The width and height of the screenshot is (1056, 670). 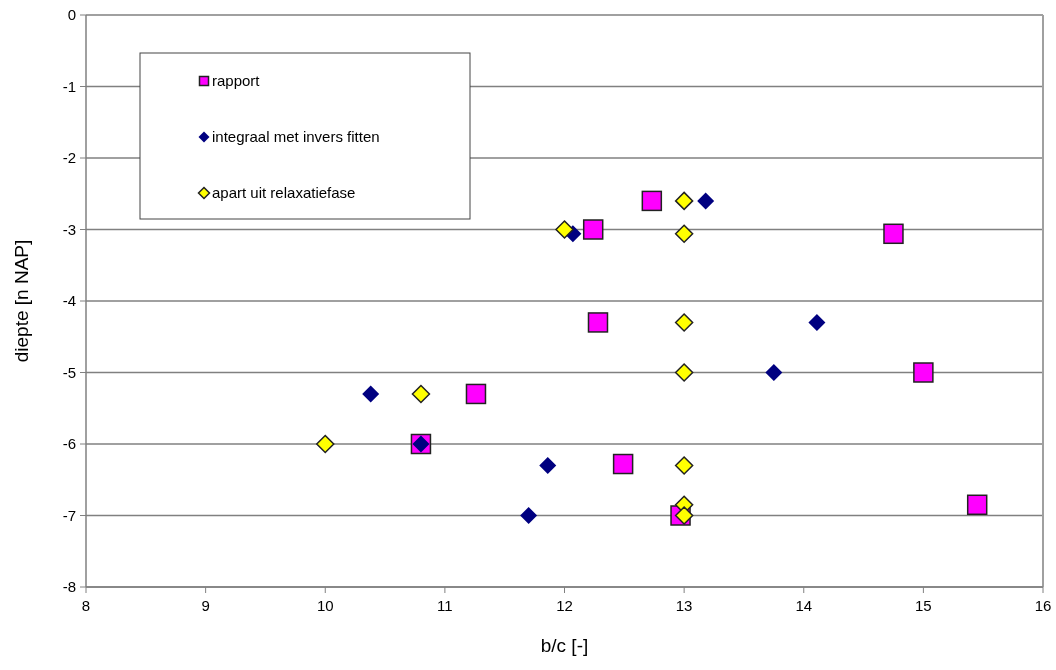 What do you see at coordinates (69, 372) in the screenshot?
I see `y-tick-label: -5` at bounding box center [69, 372].